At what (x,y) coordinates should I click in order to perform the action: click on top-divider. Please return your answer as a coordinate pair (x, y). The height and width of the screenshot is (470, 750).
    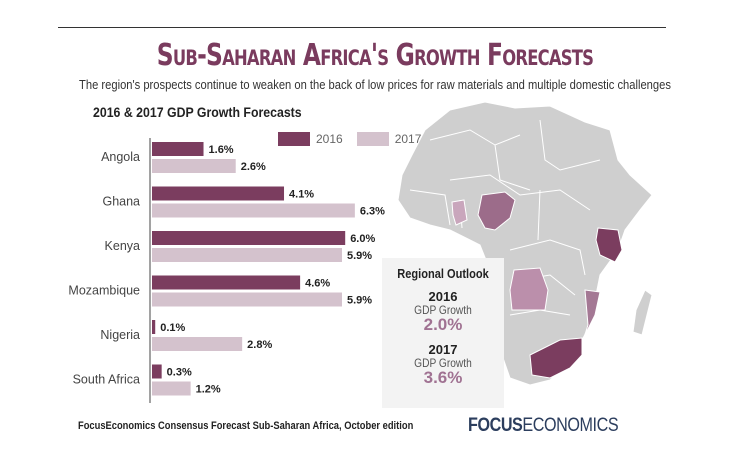
    Looking at the image, I should click on (362, 27).